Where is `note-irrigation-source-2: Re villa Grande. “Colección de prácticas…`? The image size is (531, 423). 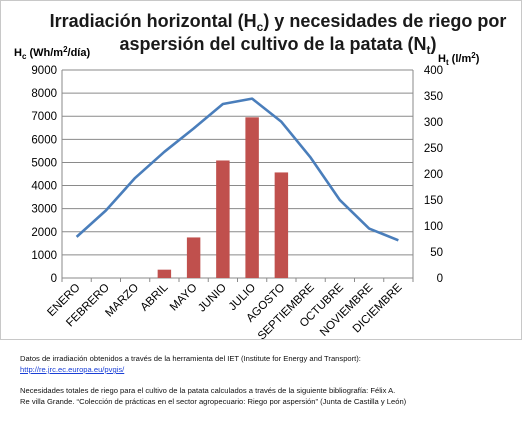
note-irrigation-source-2: Re villa Grande. “Colección de prácticas… is located at coordinates (265, 401).